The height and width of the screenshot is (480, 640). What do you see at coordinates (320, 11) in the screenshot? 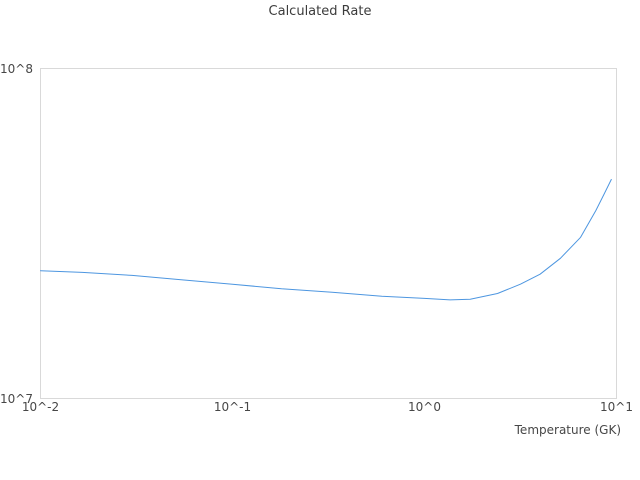
I see `chart-title: Calculated Rate` at bounding box center [320, 11].